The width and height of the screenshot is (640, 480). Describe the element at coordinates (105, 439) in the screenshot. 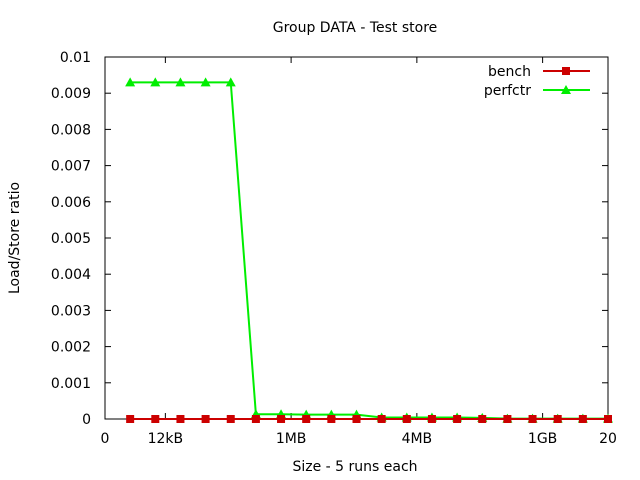

I see `x-tick-label: 0` at that location.